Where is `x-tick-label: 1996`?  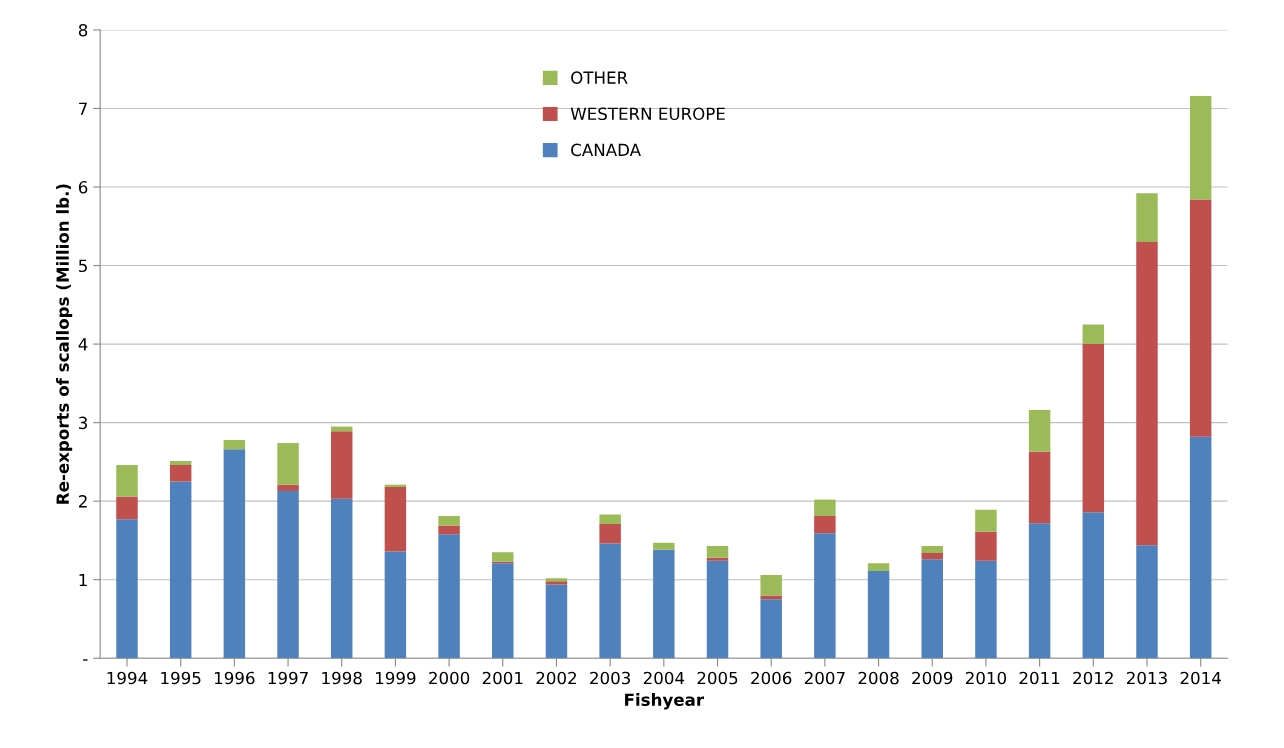
x-tick-label: 1996 is located at coordinates (234, 678).